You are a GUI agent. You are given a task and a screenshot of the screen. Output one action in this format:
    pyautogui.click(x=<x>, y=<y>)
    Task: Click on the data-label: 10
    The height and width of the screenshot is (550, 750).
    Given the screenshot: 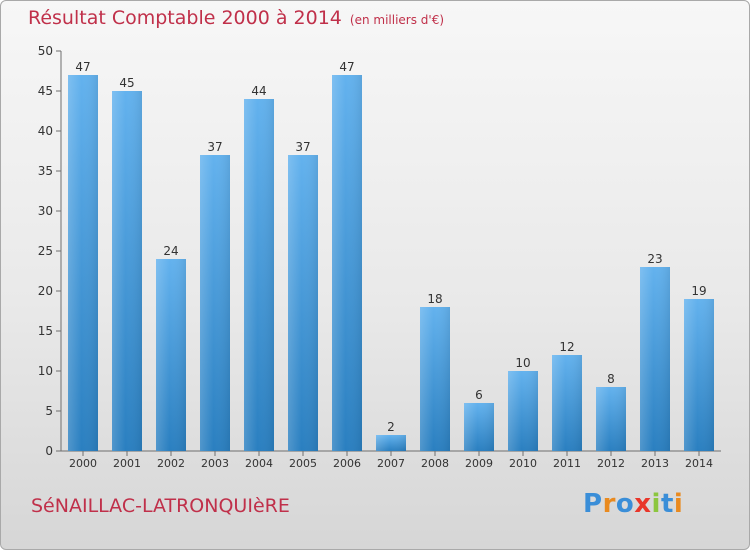 What is the action you would take?
    pyautogui.click(x=522, y=363)
    